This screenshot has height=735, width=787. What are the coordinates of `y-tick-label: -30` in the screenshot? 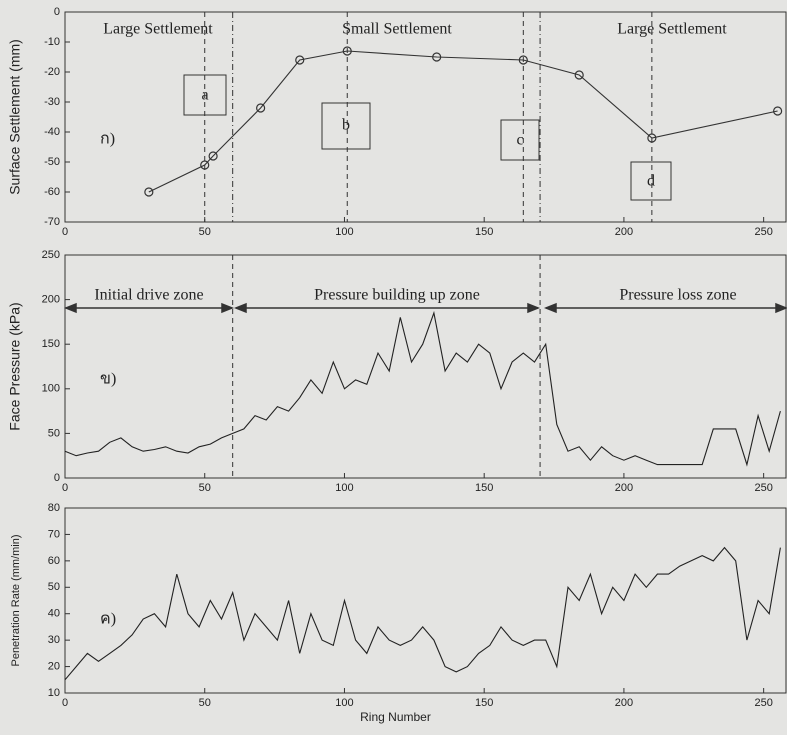 It's located at (52, 102).